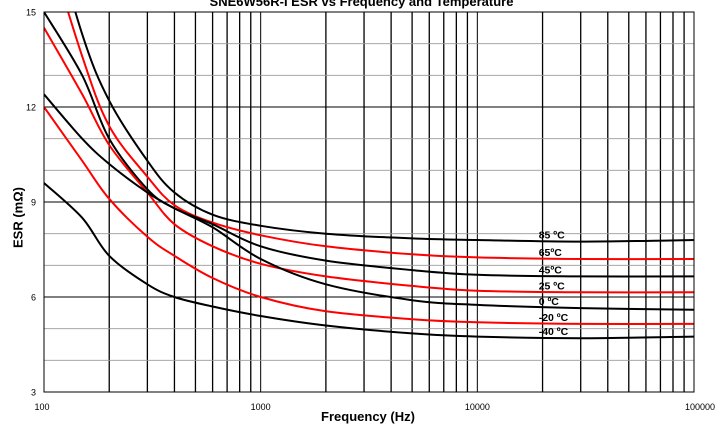  Describe the element at coordinates (31, 13) in the screenshot. I see `y-tick-label: 15` at that location.